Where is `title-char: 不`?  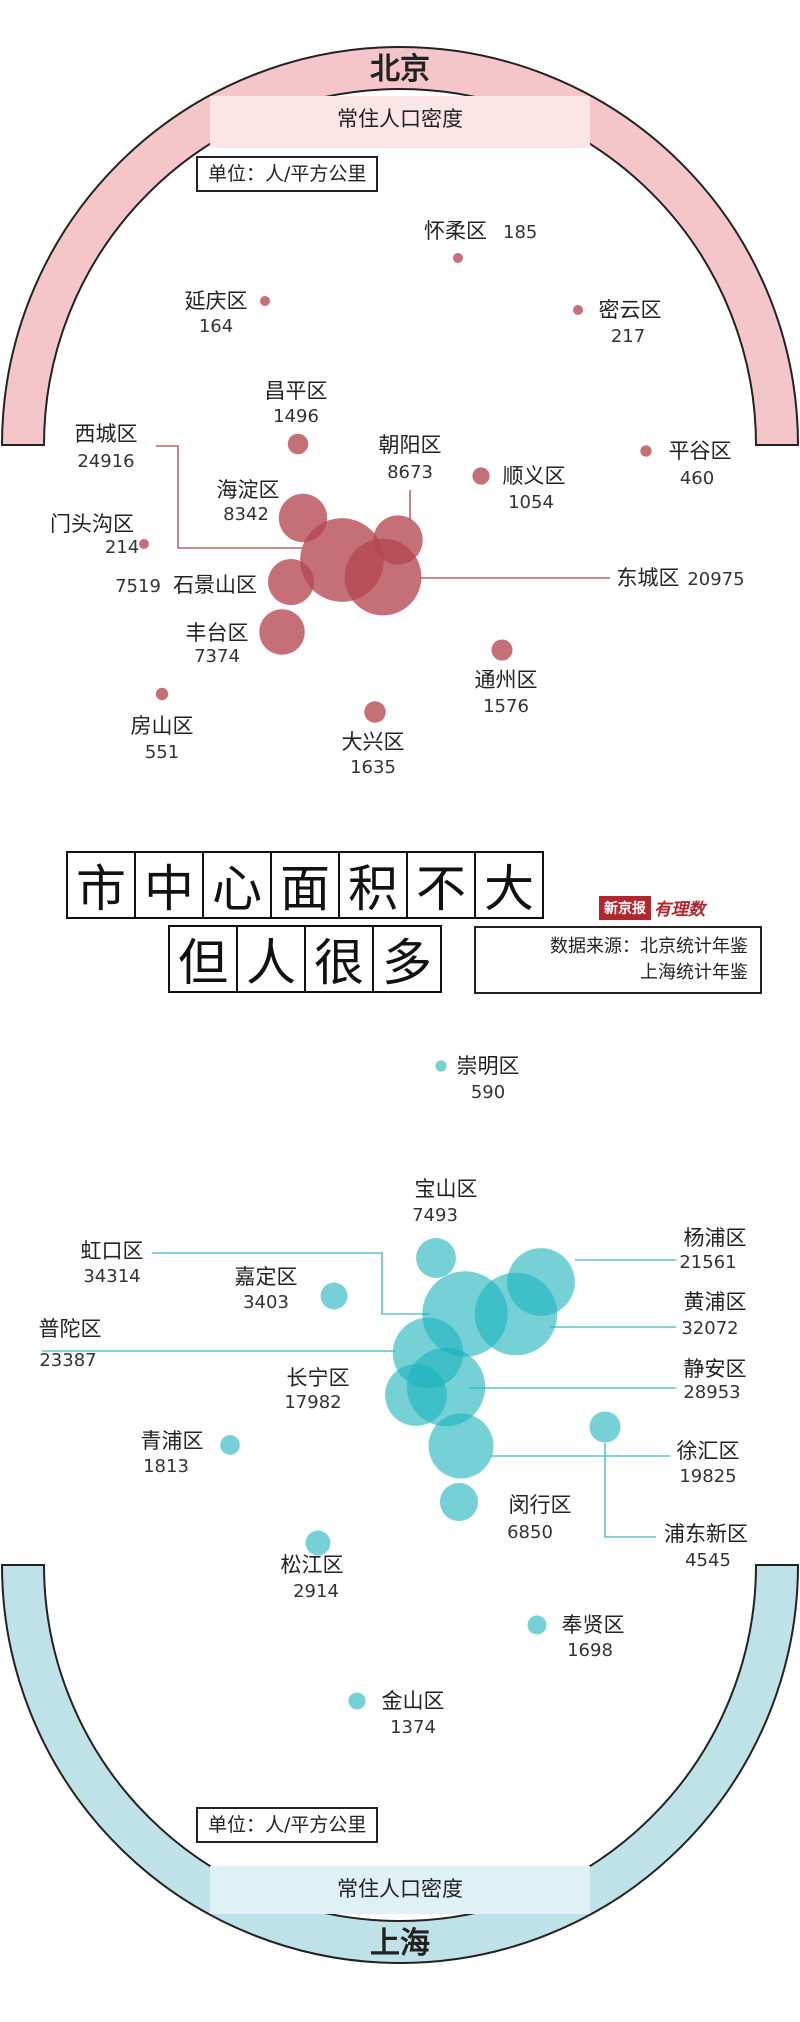
title-char: 不 is located at coordinates (441, 885).